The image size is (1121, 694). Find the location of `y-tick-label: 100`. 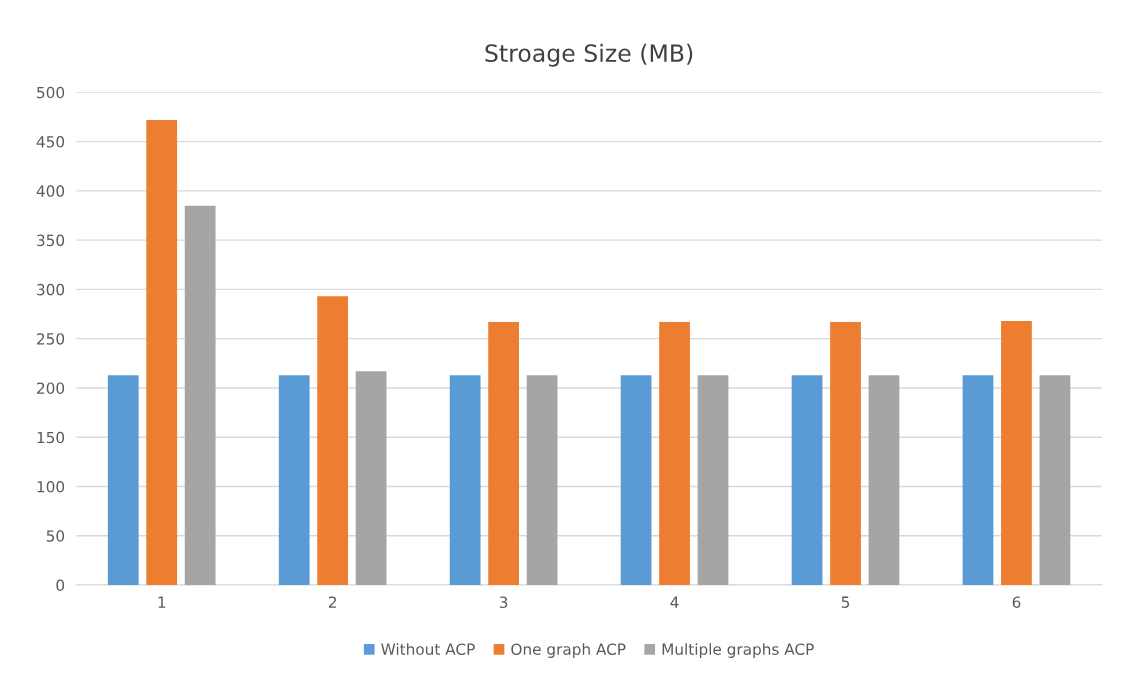

y-tick-label: 100 is located at coordinates (51, 486).